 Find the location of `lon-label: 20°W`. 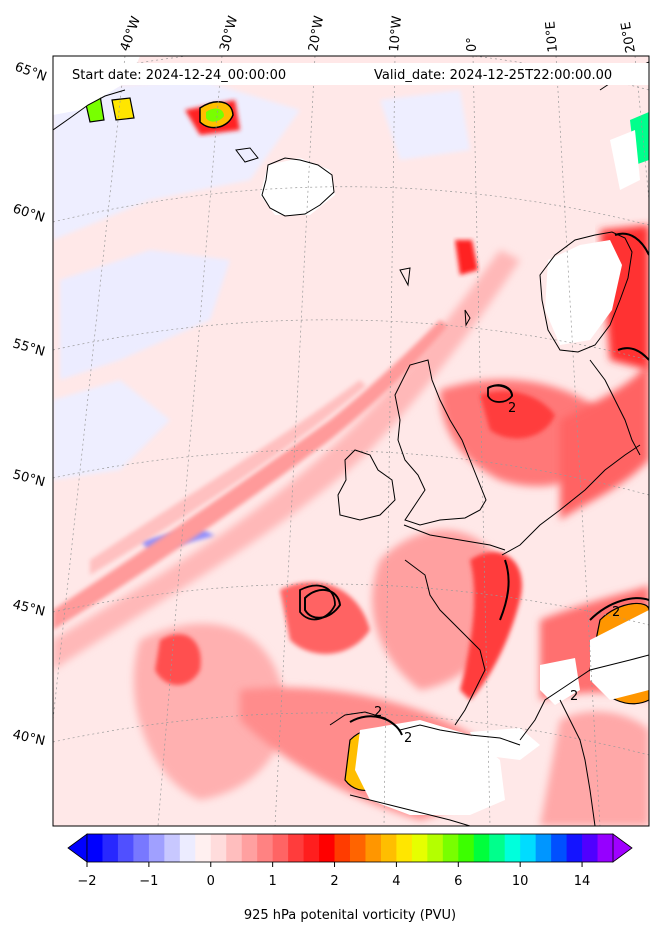

lon-label: 20°W is located at coordinates (316, 34).